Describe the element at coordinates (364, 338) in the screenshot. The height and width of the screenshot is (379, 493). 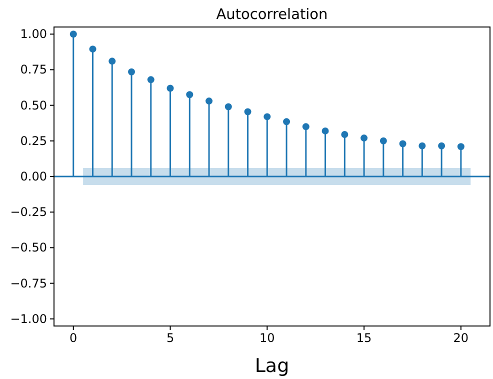
I see `x-tick-label: 15` at that location.